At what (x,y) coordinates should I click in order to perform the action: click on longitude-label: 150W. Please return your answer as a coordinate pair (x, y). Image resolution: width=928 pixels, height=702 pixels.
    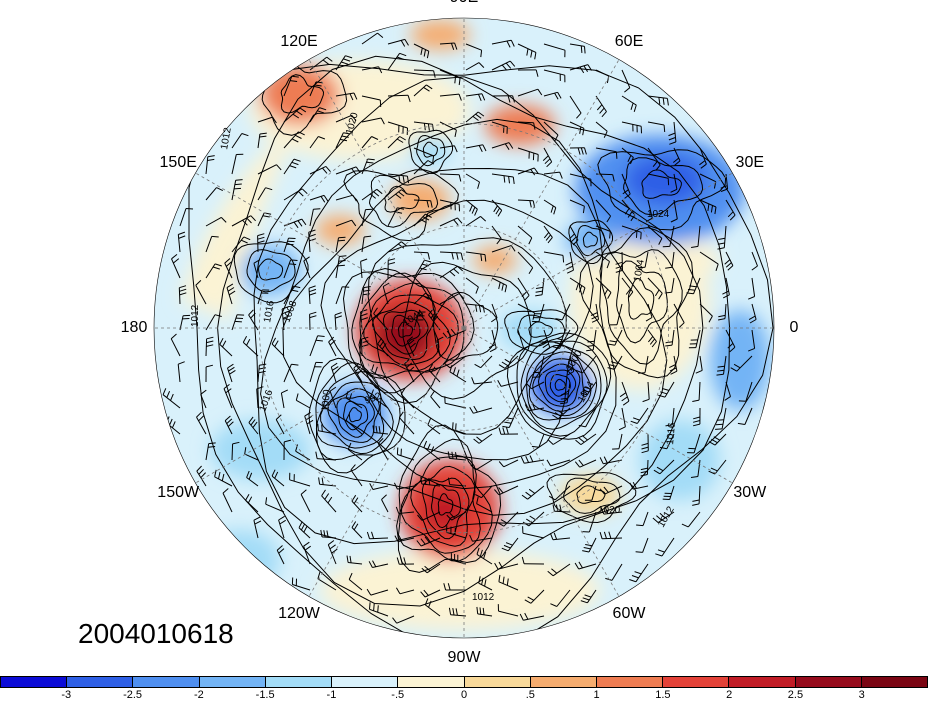
    Looking at the image, I should click on (178, 492).